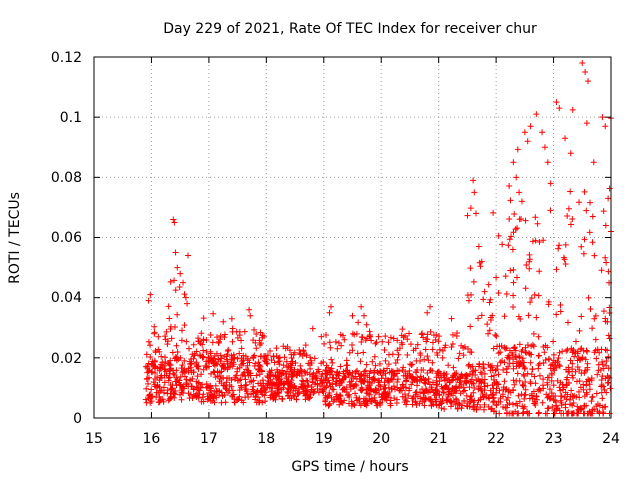 The image size is (640, 480). Describe the element at coordinates (66, 178) in the screenshot. I see `y-tick-label: 0.08` at that location.